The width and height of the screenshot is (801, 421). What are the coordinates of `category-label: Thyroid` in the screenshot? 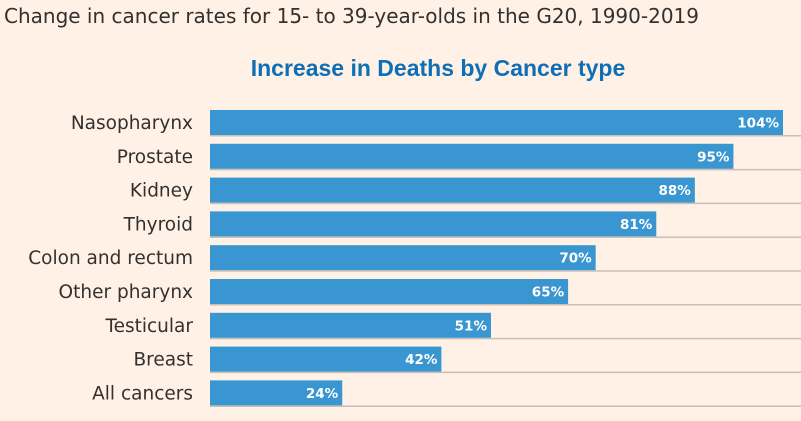 It's located at (158, 224).